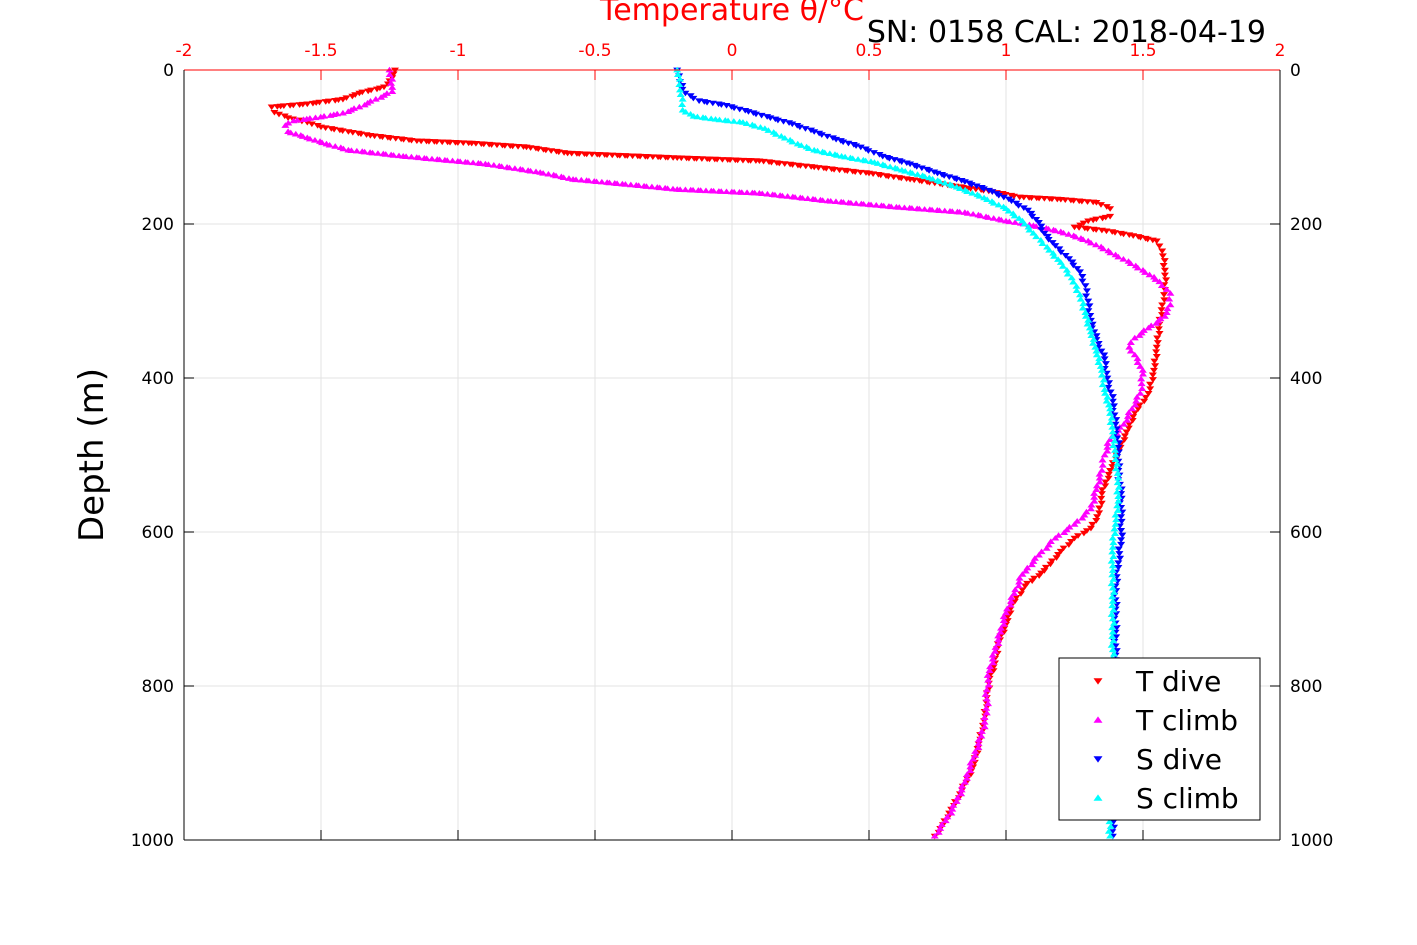  What do you see at coordinates (1186, 720) in the screenshot?
I see `legend-label: T climb` at bounding box center [1186, 720].